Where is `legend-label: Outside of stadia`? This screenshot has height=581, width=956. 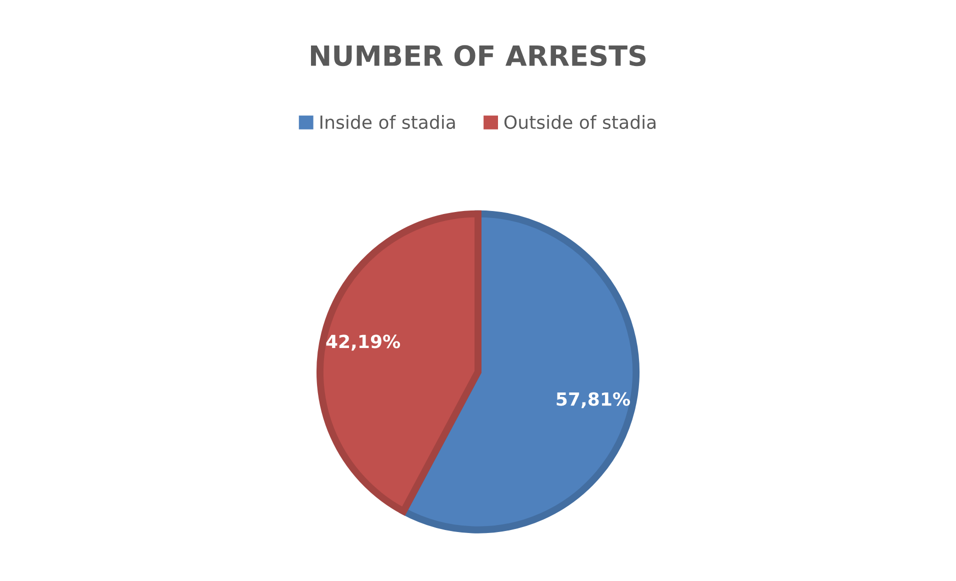
legend-label: Outside of stadia is located at coordinates (580, 122).